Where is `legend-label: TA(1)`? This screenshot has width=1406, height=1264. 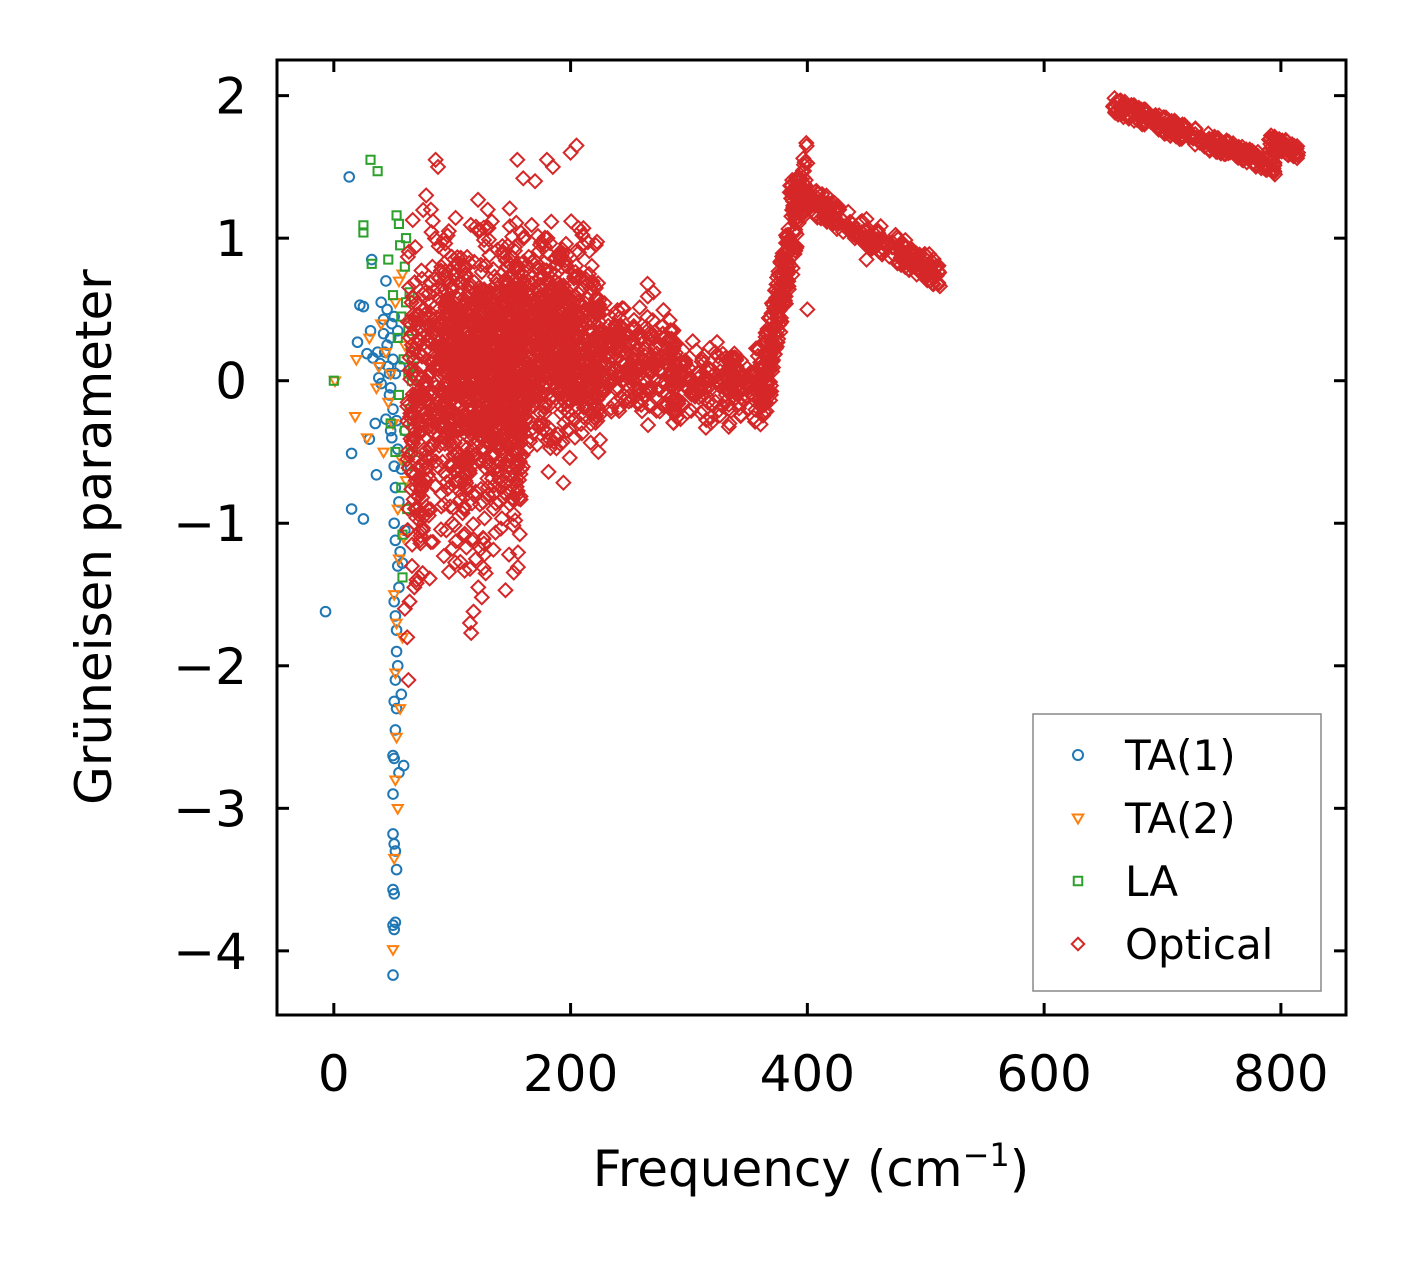
legend-label: TA(1) is located at coordinates (1180, 755).